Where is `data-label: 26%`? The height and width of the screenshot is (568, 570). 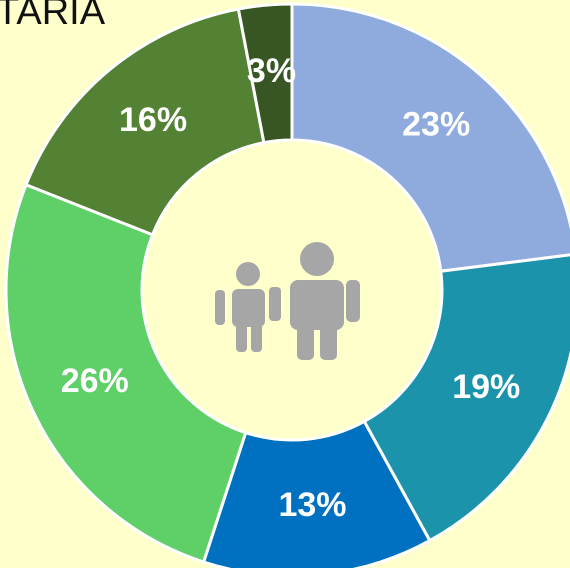
data-label: 26% is located at coordinates (95, 381).